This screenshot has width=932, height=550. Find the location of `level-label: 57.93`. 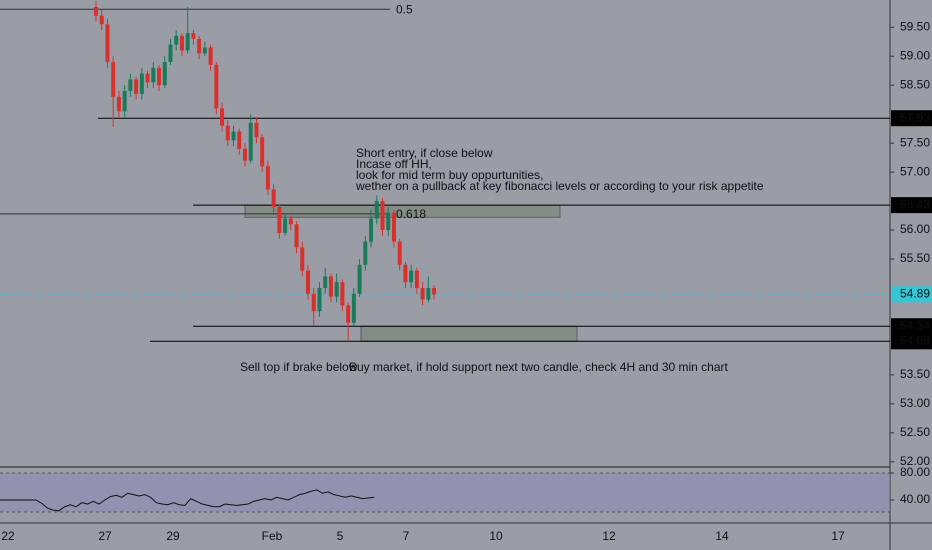

level-label: 57.93 is located at coordinates (915, 117).